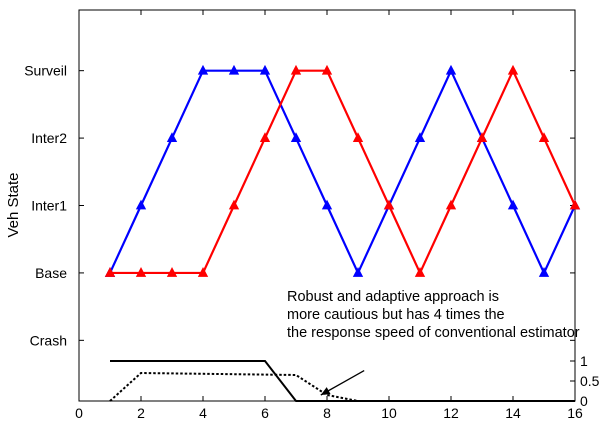 The height and width of the screenshot is (426, 599). Describe the element at coordinates (327, 413) in the screenshot. I see `x-tick-label: 8` at that location.